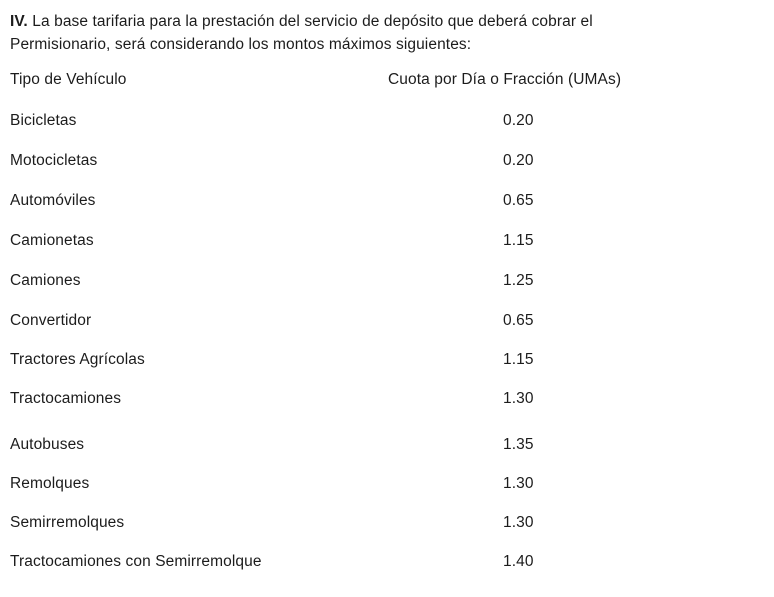 This screenshot has width=774, height=597. I want to click on vehicle-type-label: Camiones, so click(45, 280).